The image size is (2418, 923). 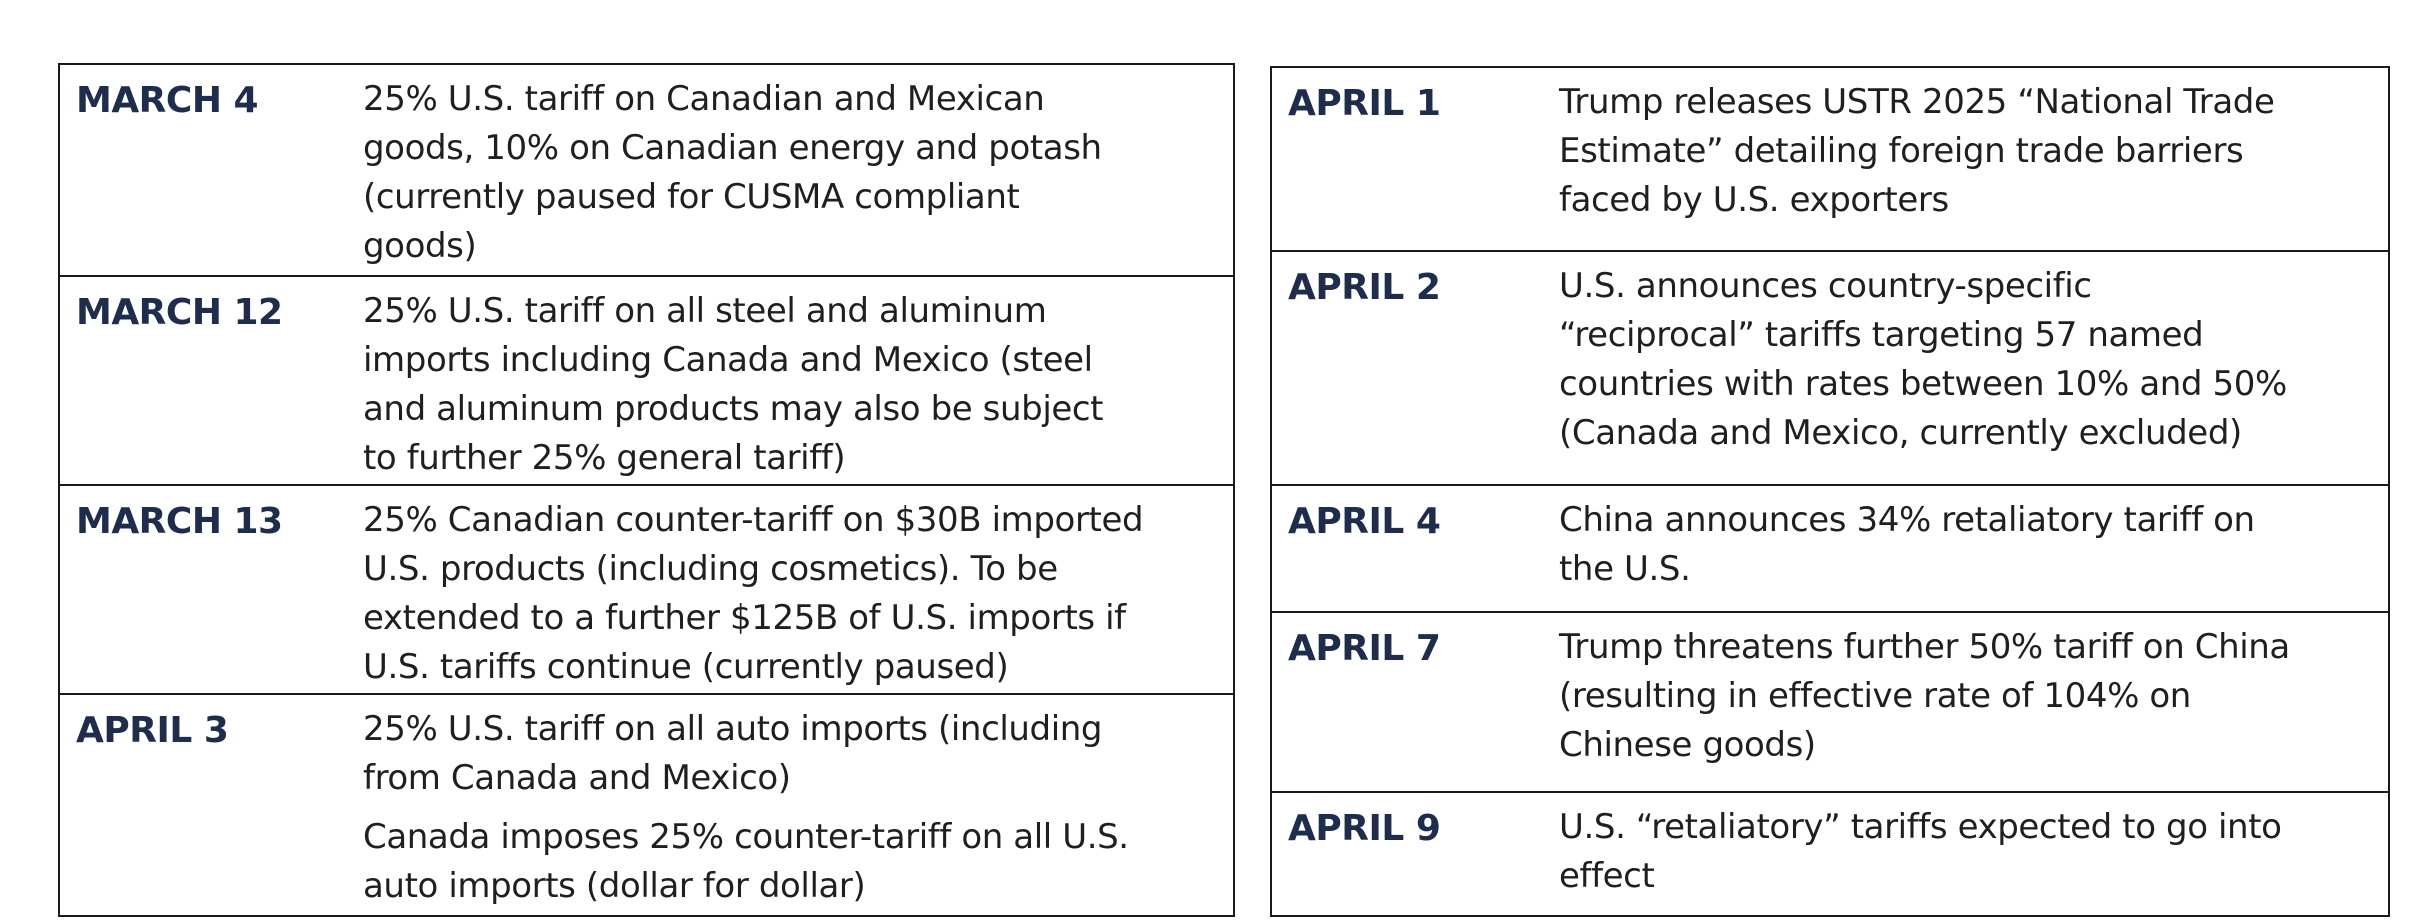 I want to click on event-date: APRIL 9, so click(x=1364, y=828).